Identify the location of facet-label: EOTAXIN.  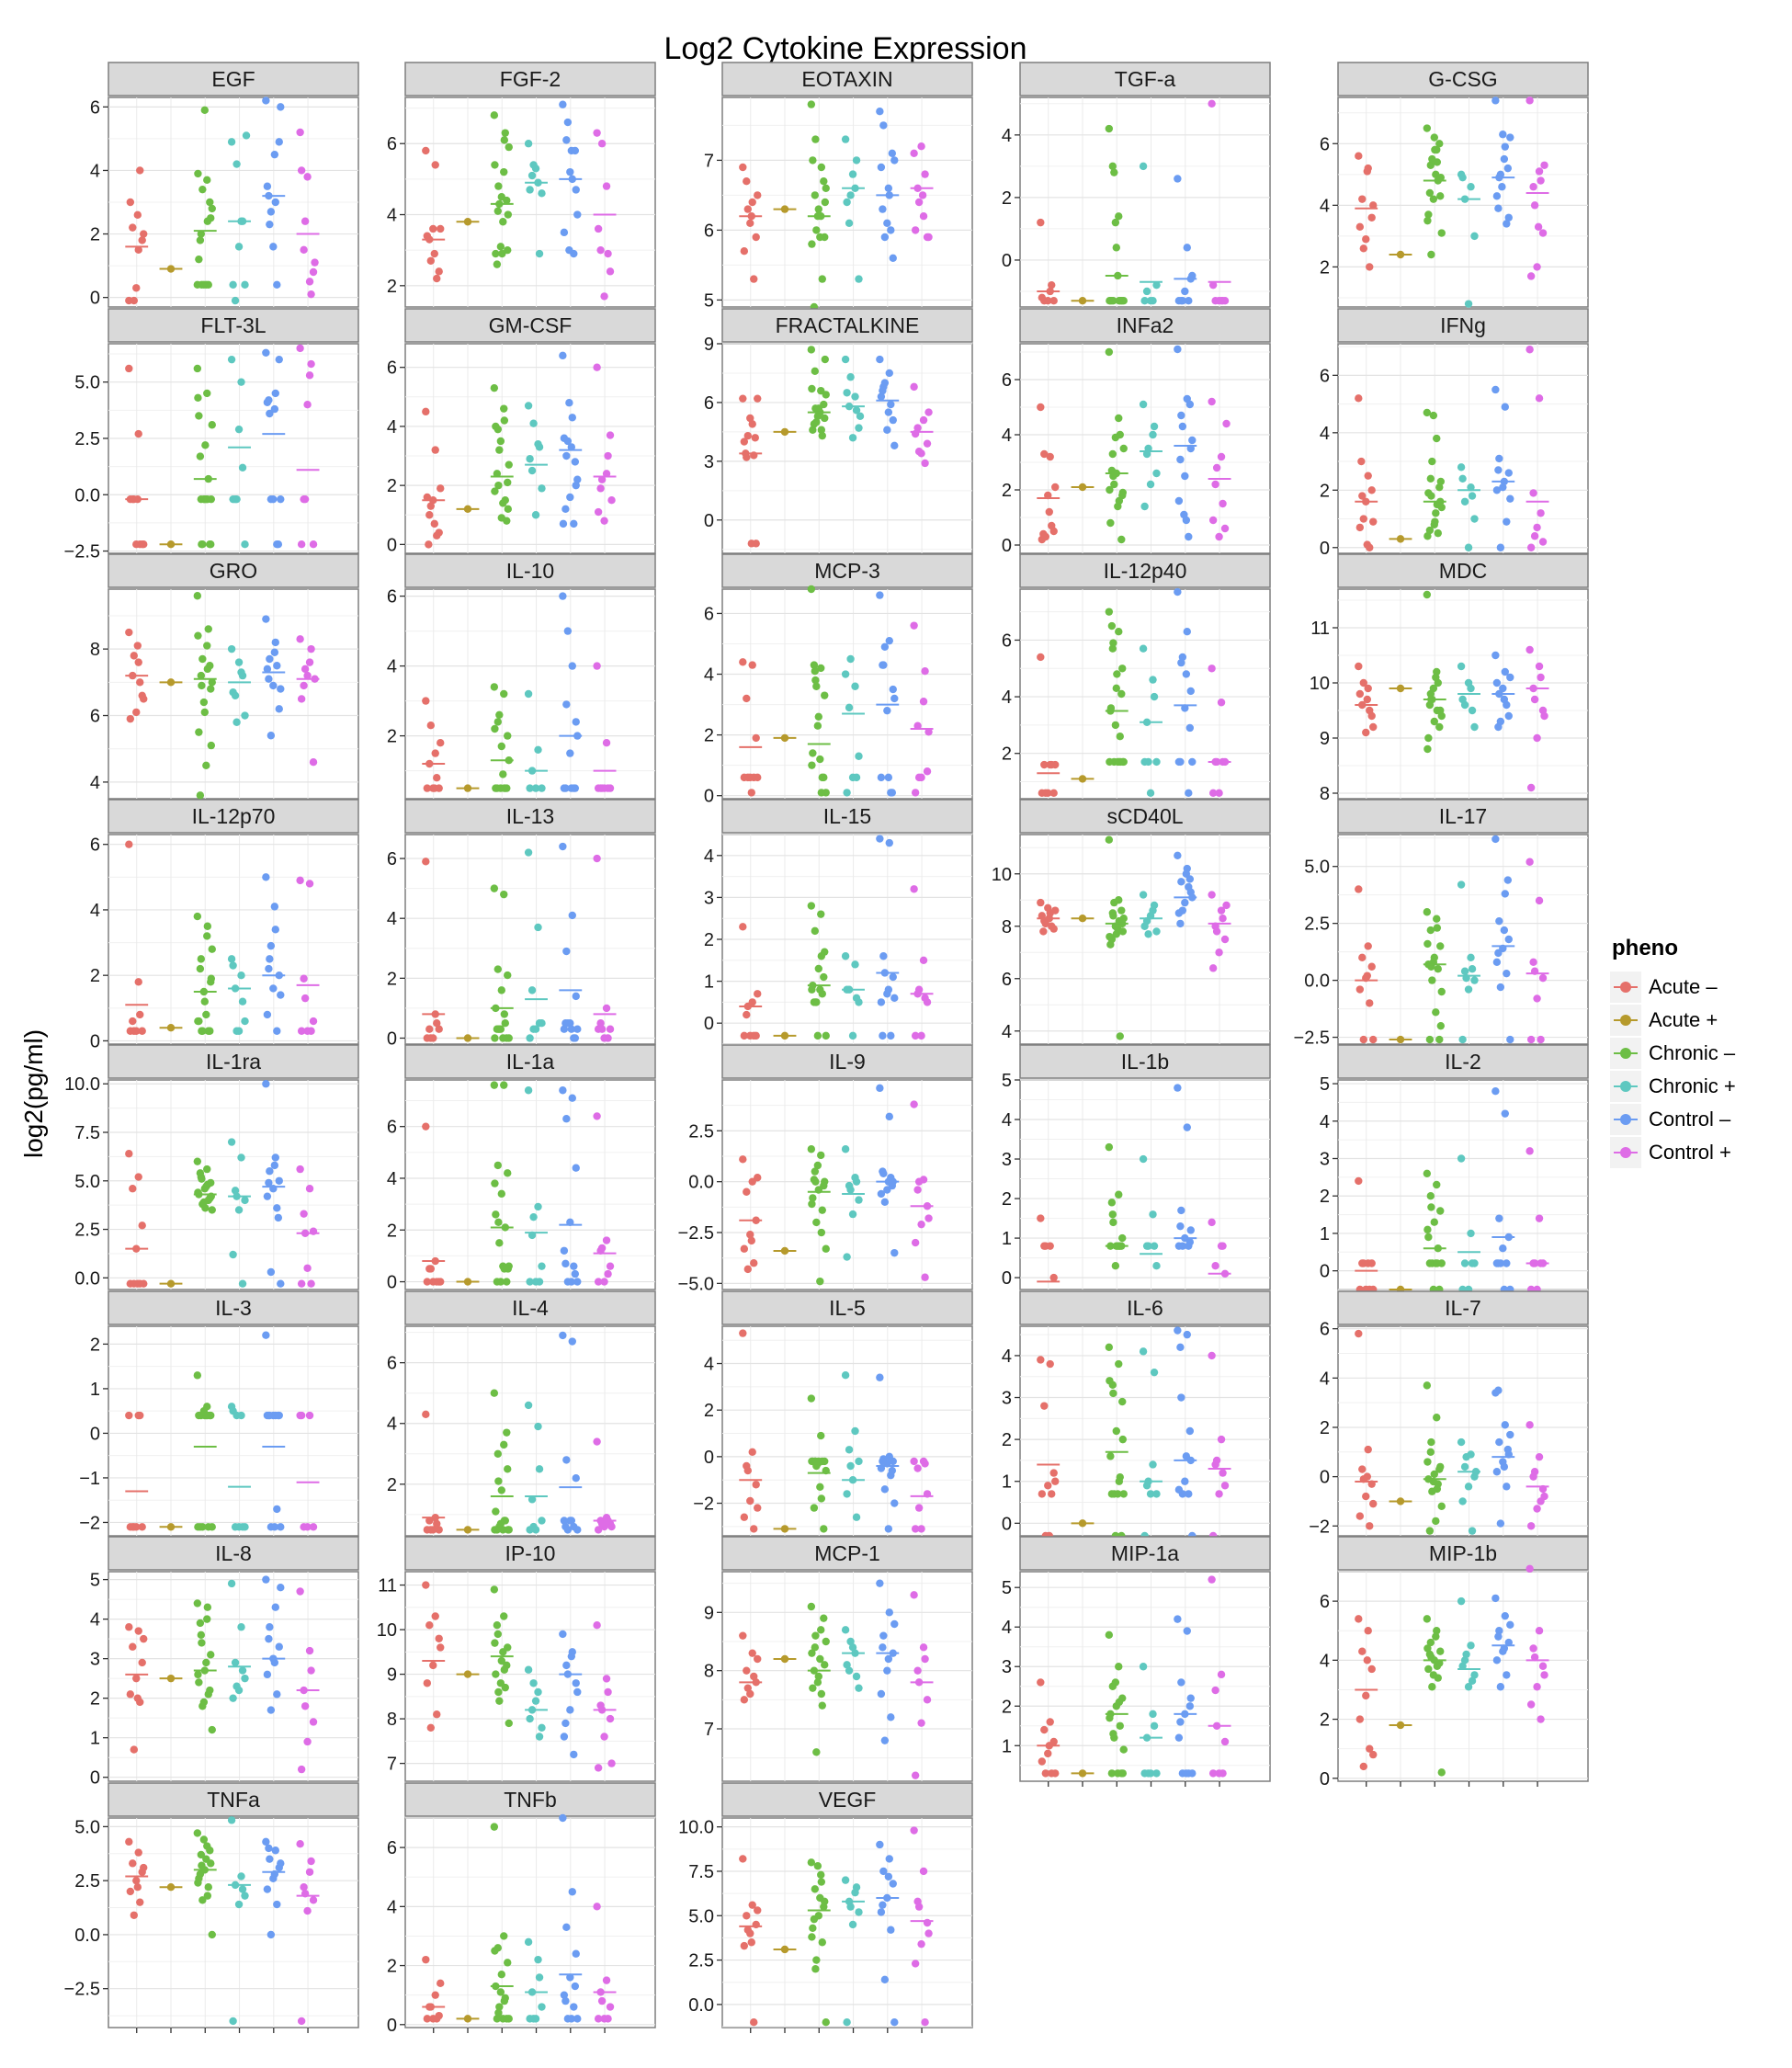
(846, 79).